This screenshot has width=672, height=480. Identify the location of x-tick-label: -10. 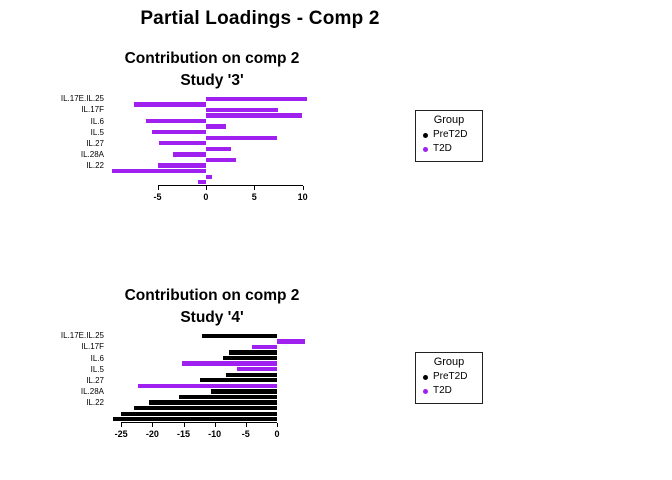
(215, 434).